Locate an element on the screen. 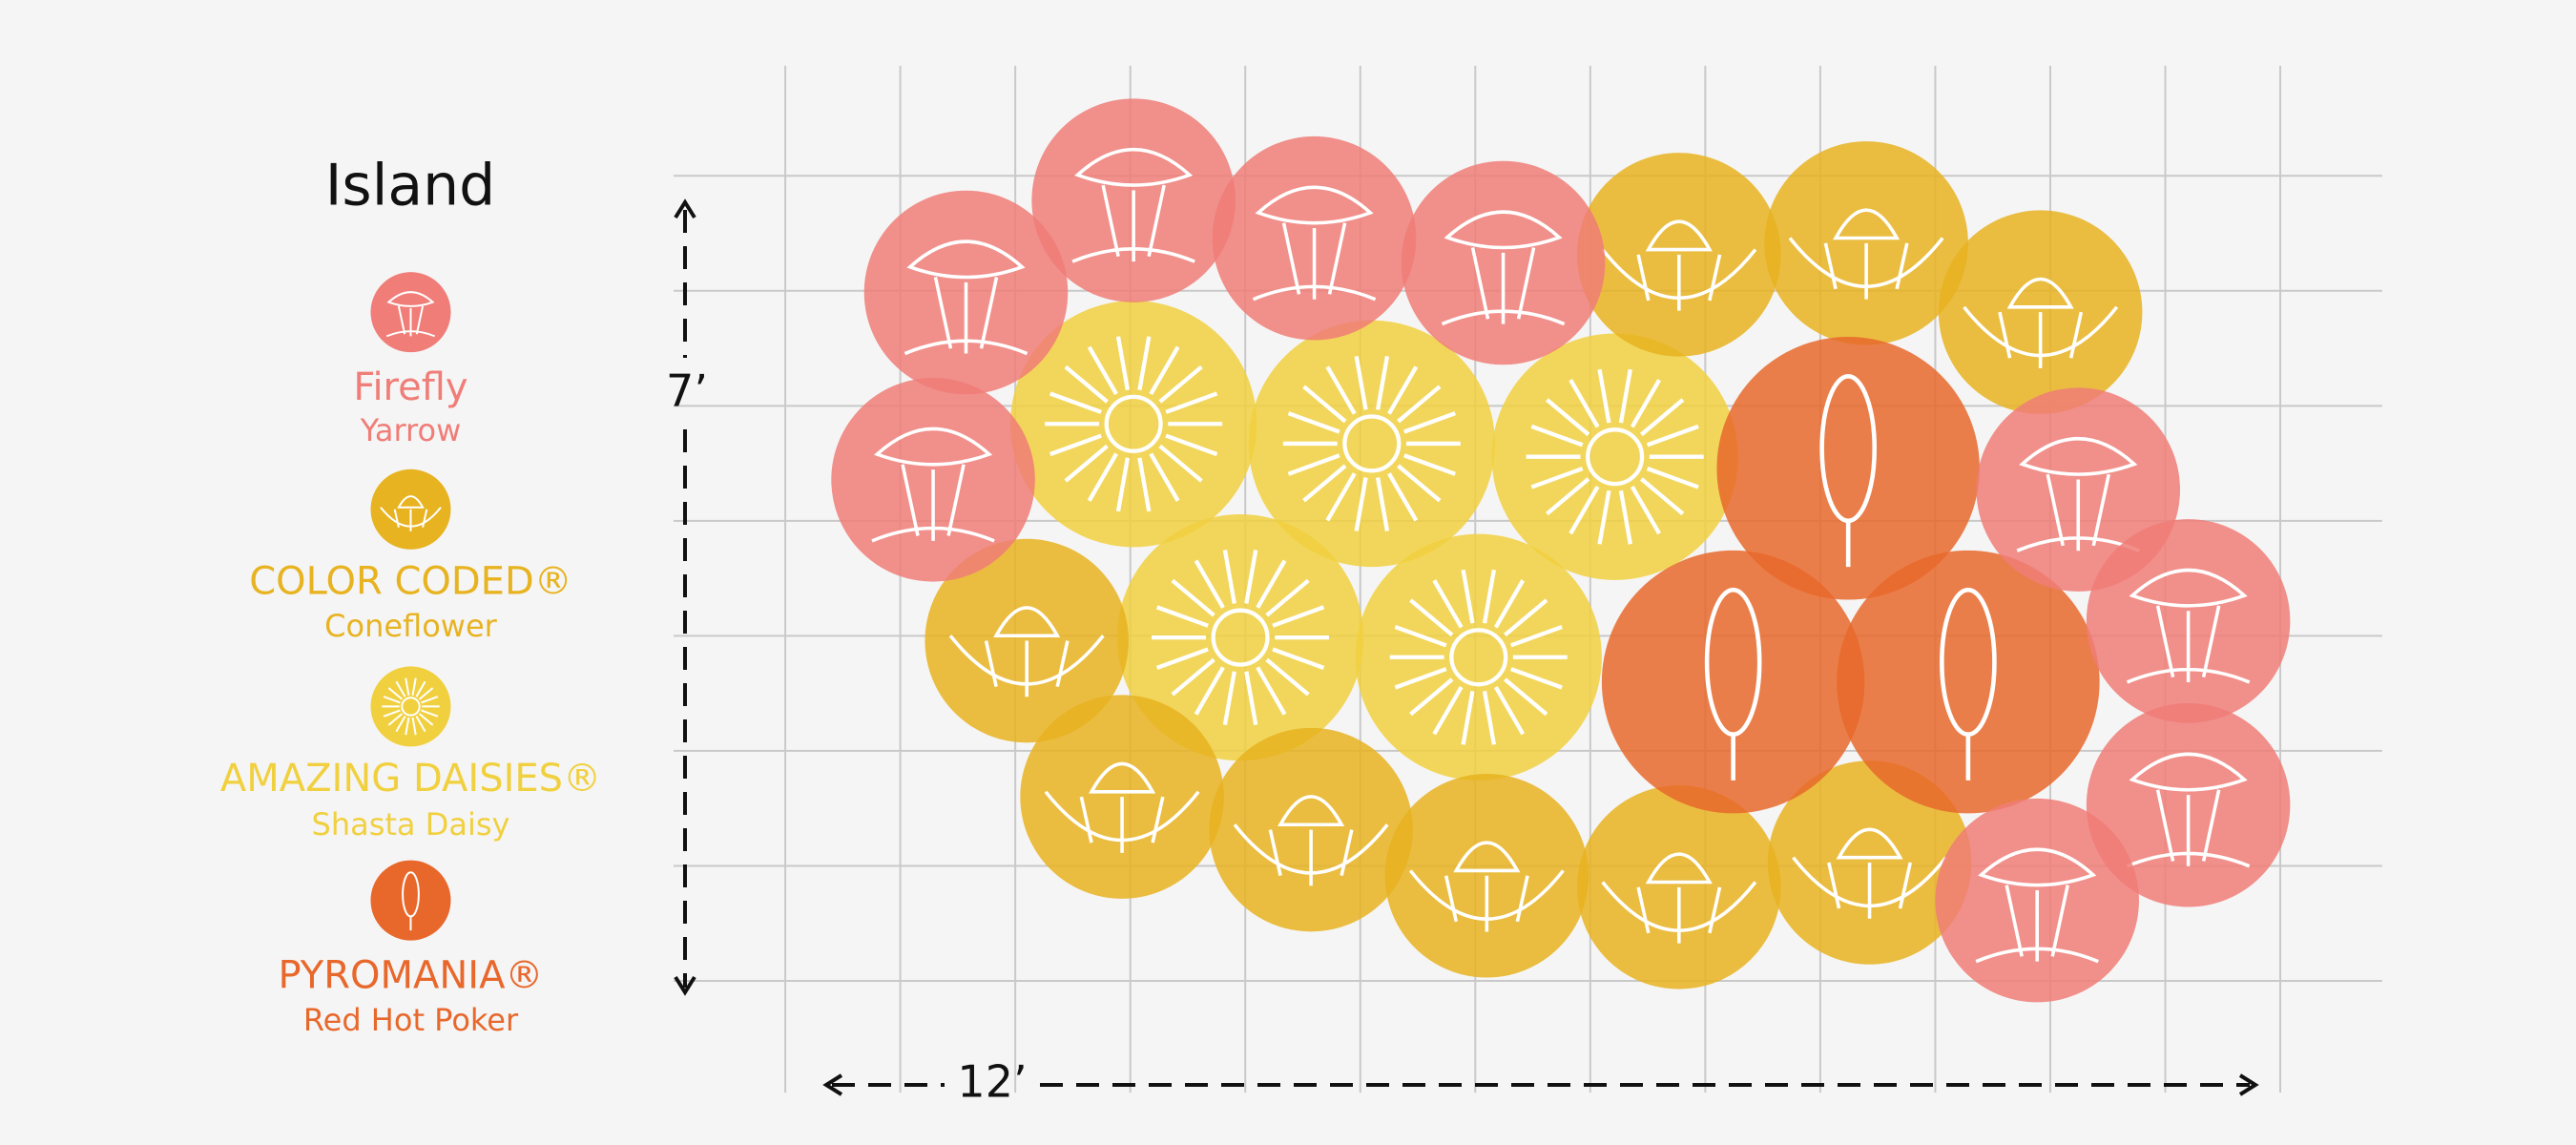 This screenshot has height=1145, width=2576. legend-name: PYROMANIA® is located at coordinates (411, 976).